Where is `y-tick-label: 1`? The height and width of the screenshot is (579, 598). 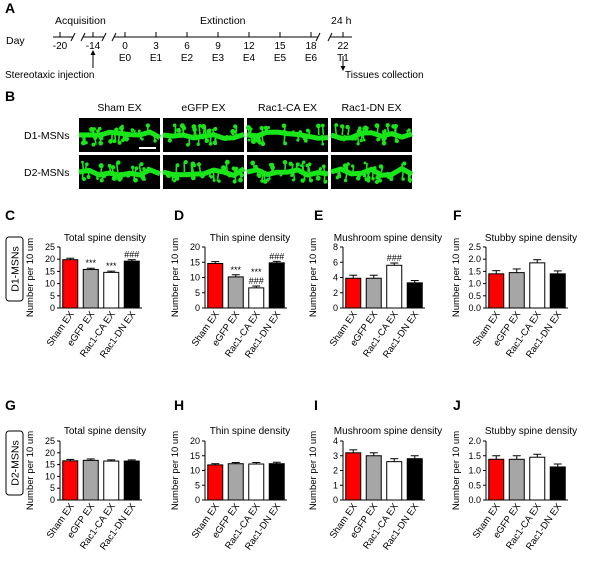 y-tick-label: 1 is located at coordinates (335, 485).